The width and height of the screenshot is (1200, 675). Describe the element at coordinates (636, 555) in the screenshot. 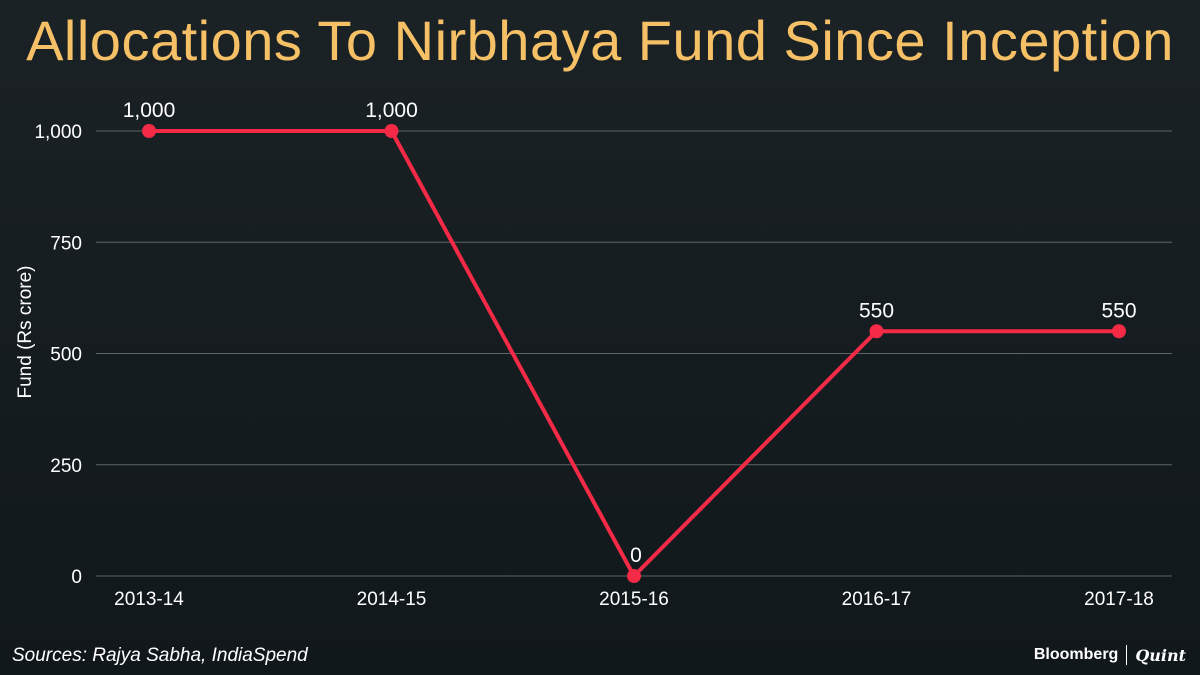

I see `data-label: 0` at that location.